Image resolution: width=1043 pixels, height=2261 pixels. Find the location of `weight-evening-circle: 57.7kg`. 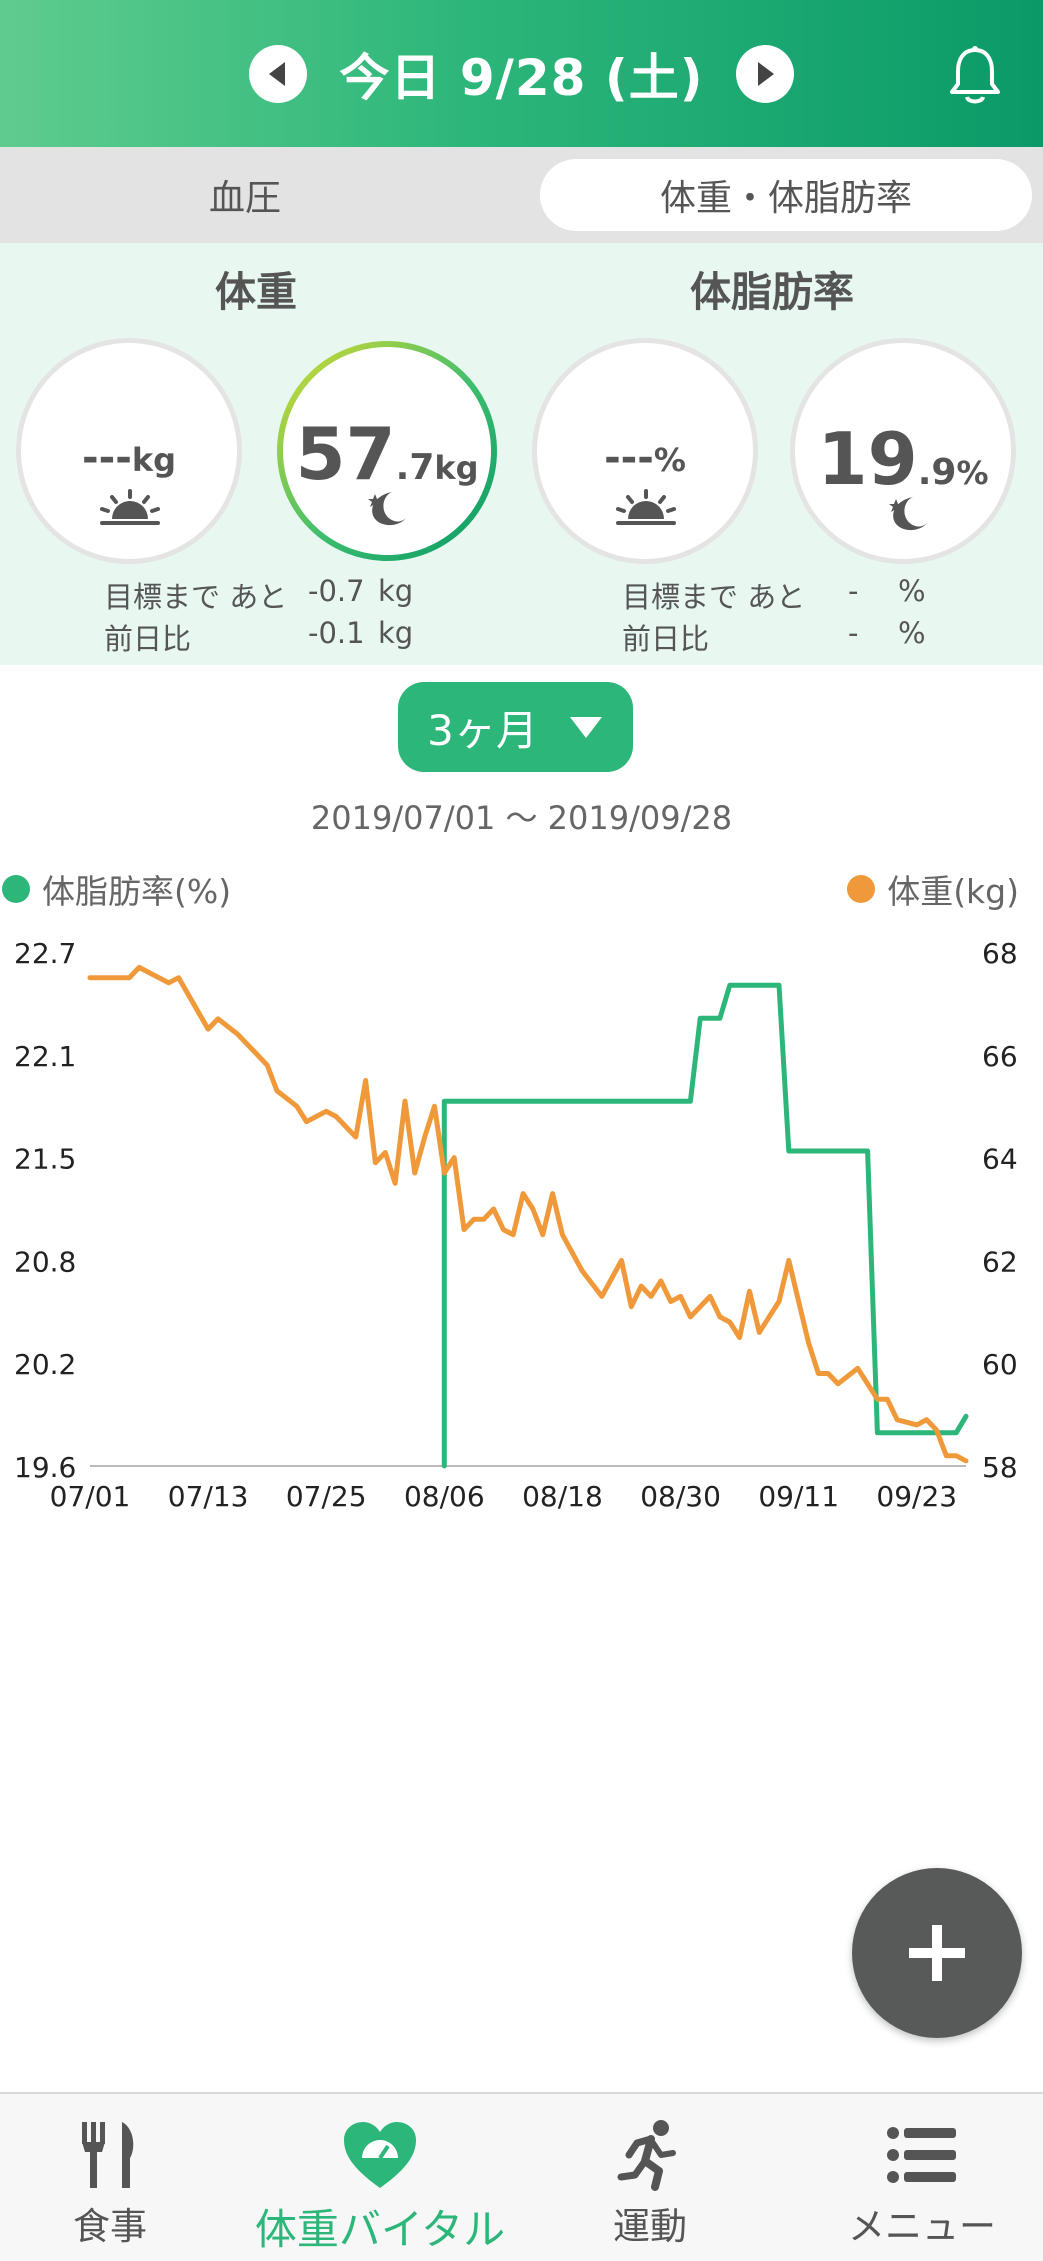

weight-evening-circle: 57.7kg is located at coordinates (387, 451).